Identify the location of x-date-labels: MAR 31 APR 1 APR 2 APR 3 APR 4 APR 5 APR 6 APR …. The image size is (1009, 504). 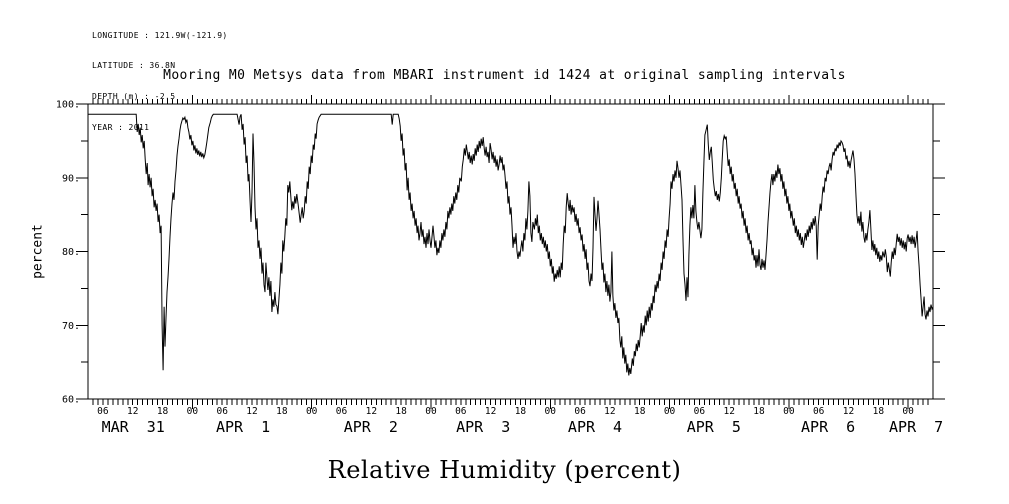
(523, 427).